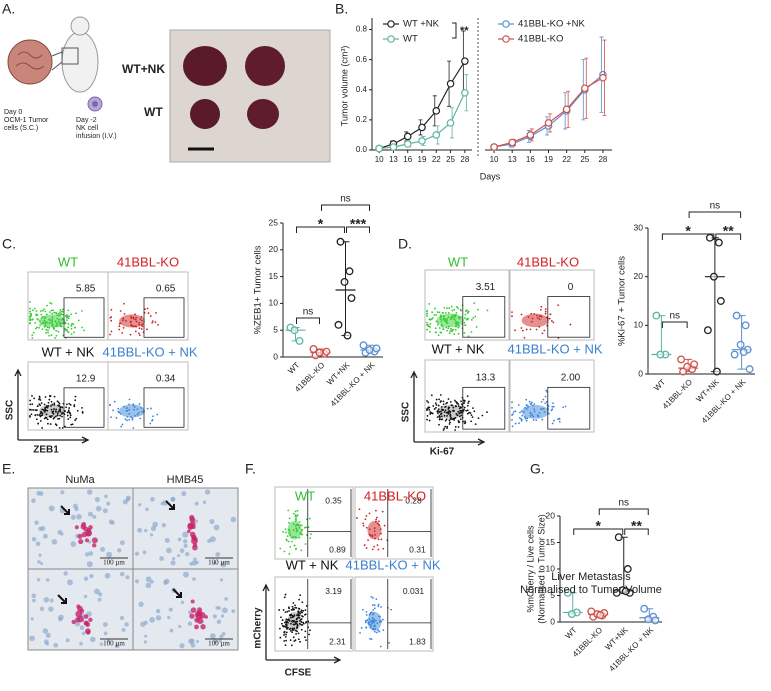 The width and height of the screenshot is (771, 691). Describe the element at coordinates (622, 301) in the screenshot. I see `y-axis-label: %Ki-67 + Tumor cells` at that location.